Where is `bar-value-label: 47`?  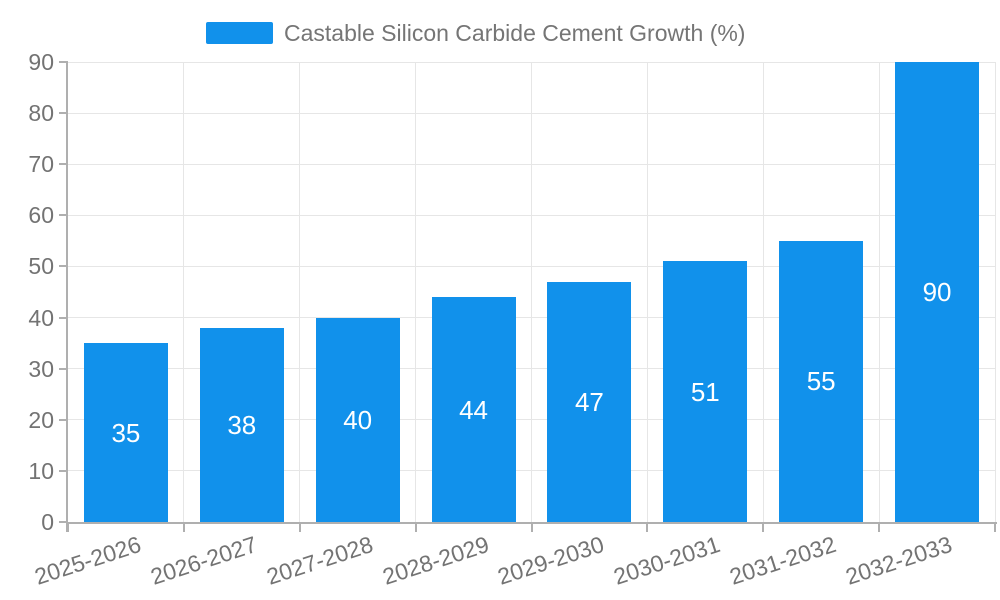
bar-value-label: 47 is located at coordinates (589, 401).